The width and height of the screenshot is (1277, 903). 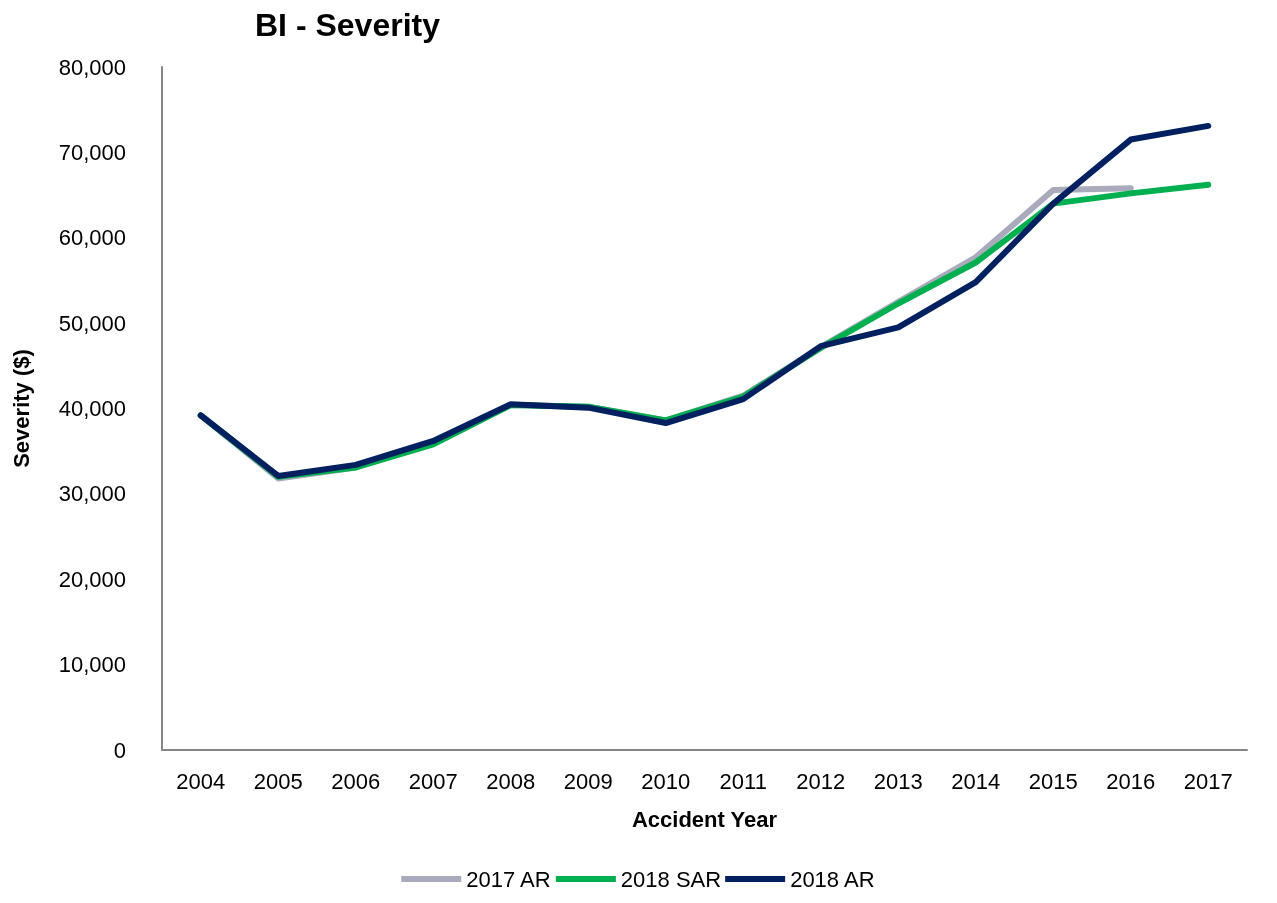 I want to click on y-tick-label: 40,000, so click(x=92, y=408).